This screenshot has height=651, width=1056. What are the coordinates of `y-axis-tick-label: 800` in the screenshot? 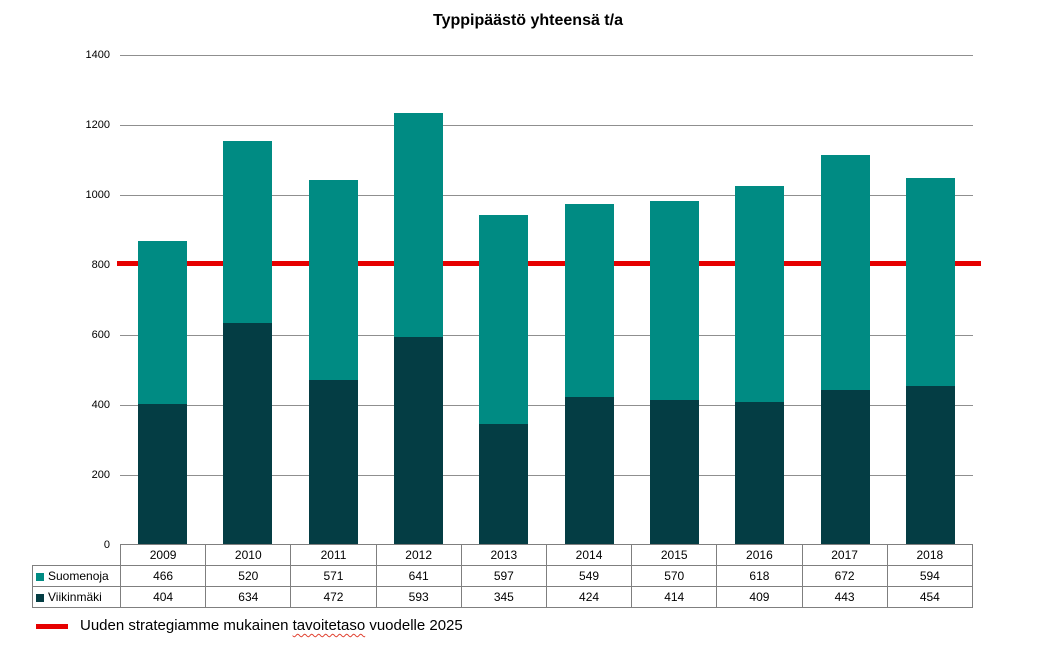 It's located at (100, 265).